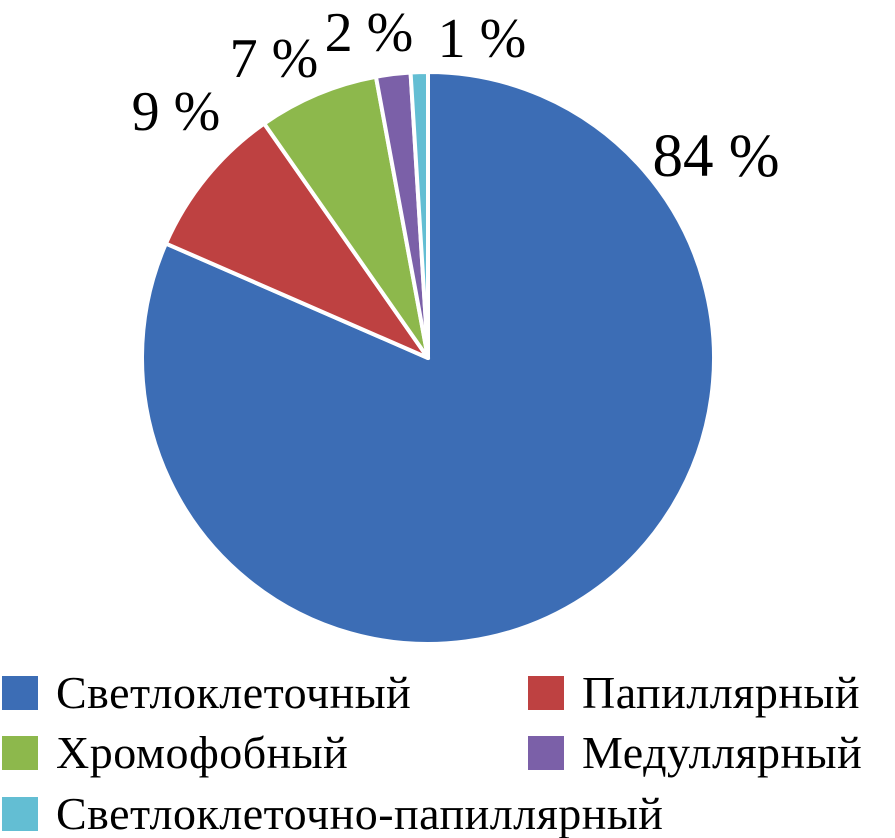 The height and width of the screenshot is (838, 895). What do you see at coordinates (369, 33) in the screenshot?
I see `slice-value-label-medullary: 2 %` at bounding box center [369, 33].